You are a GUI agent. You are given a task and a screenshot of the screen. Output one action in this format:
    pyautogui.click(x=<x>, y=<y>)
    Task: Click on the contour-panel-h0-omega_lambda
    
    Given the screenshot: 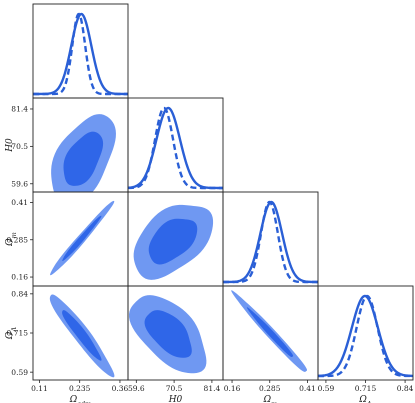 What is the action you would take?
    pyautogui.click(x=175, y=333)
    